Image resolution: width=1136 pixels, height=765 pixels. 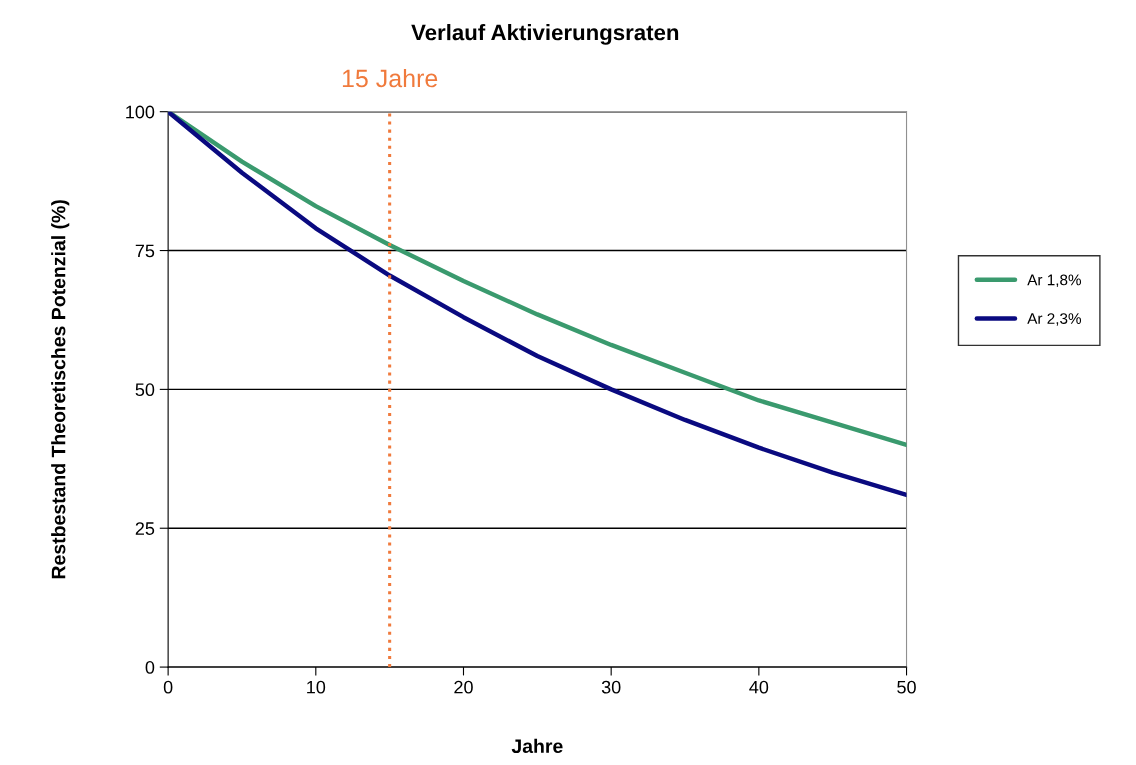 I want to click on y-tick-label: 50, so click(x=145, y=390).